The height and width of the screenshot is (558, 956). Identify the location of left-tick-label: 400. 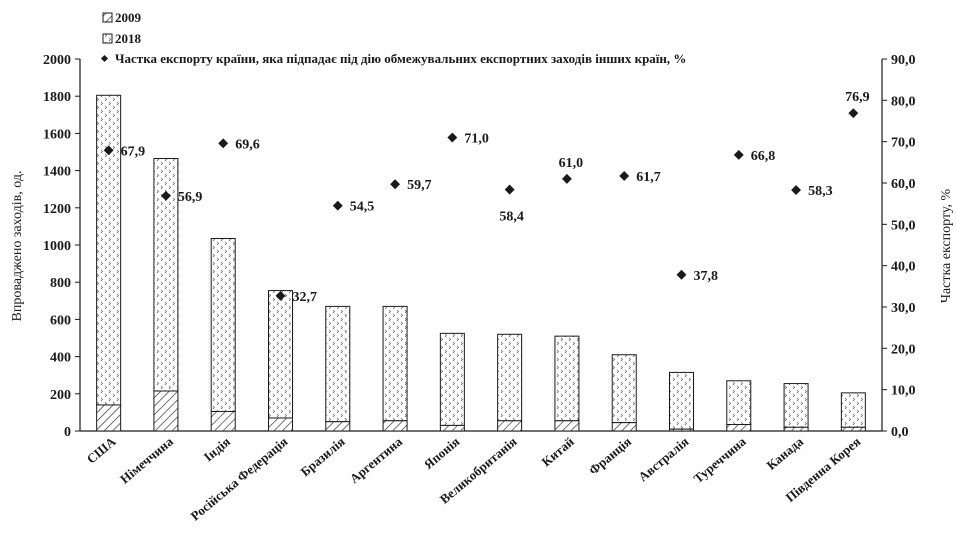
(60, 358).